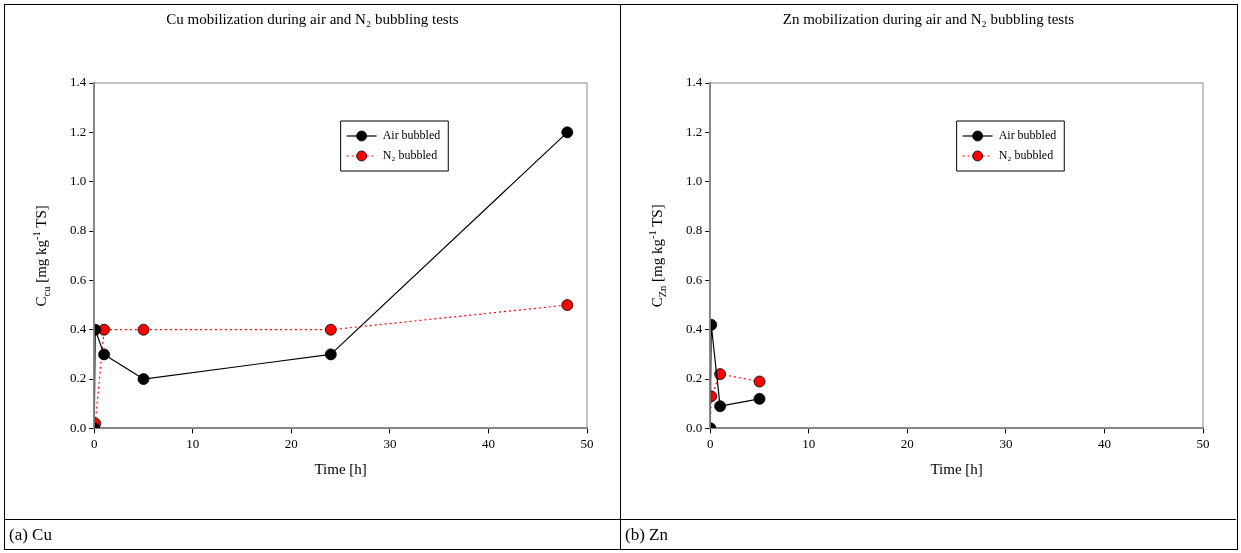 The width and height of the screenshot is (1241, 553). What do you see at coordinates (312, 19) in the screenshot?
I see `chart-title: Cu mobilization during air and N₂ bubbling tests` at bounding box center [312, 19].